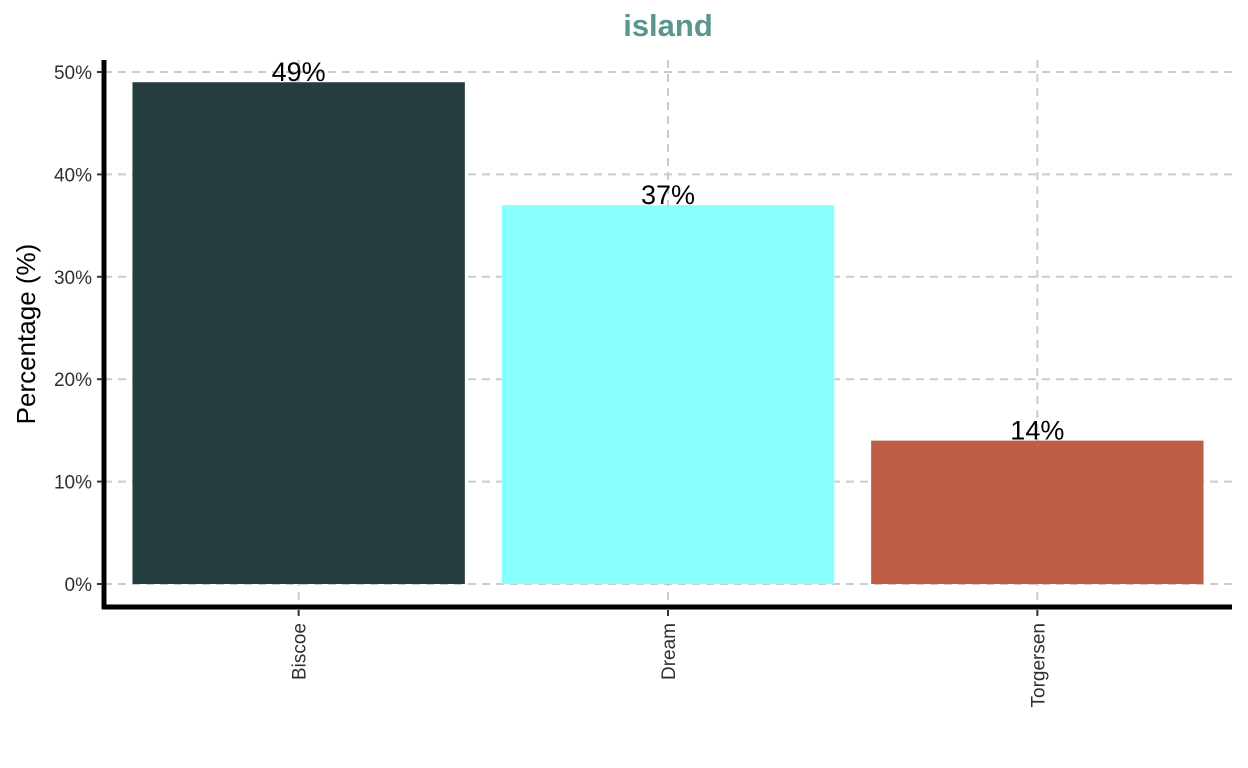 The image size is (1248, 768). I want to click on y-tick-label: 40%, so click(73, 175).